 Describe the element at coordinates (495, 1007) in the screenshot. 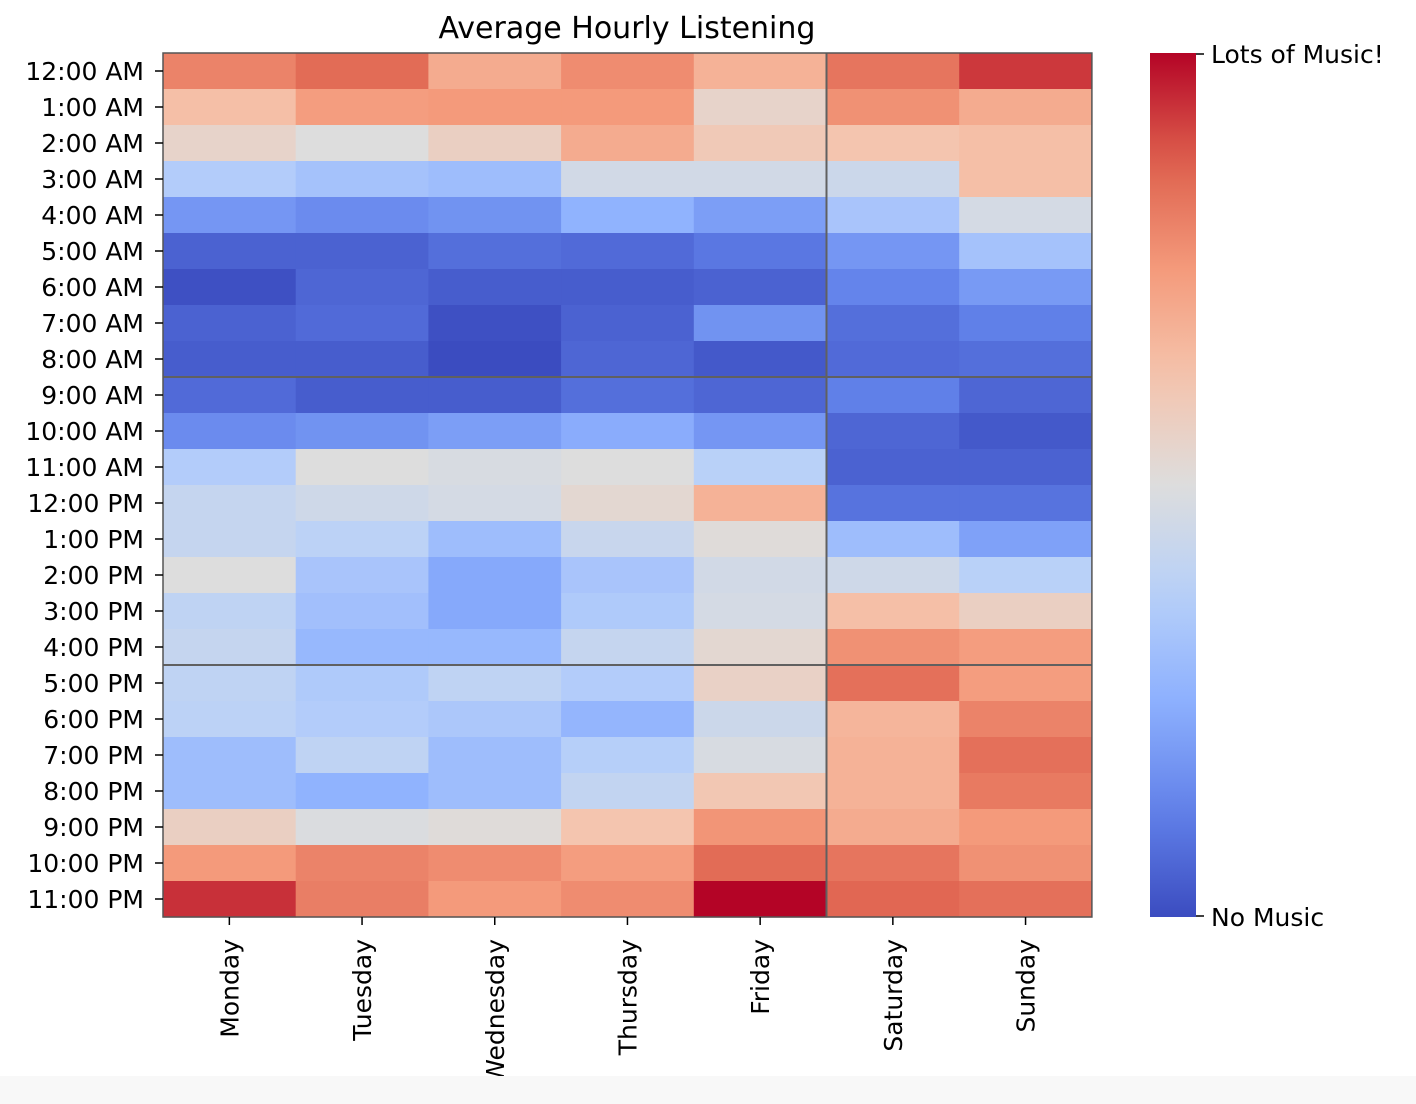

I see `x-tick-label: Wednesday` at that location.